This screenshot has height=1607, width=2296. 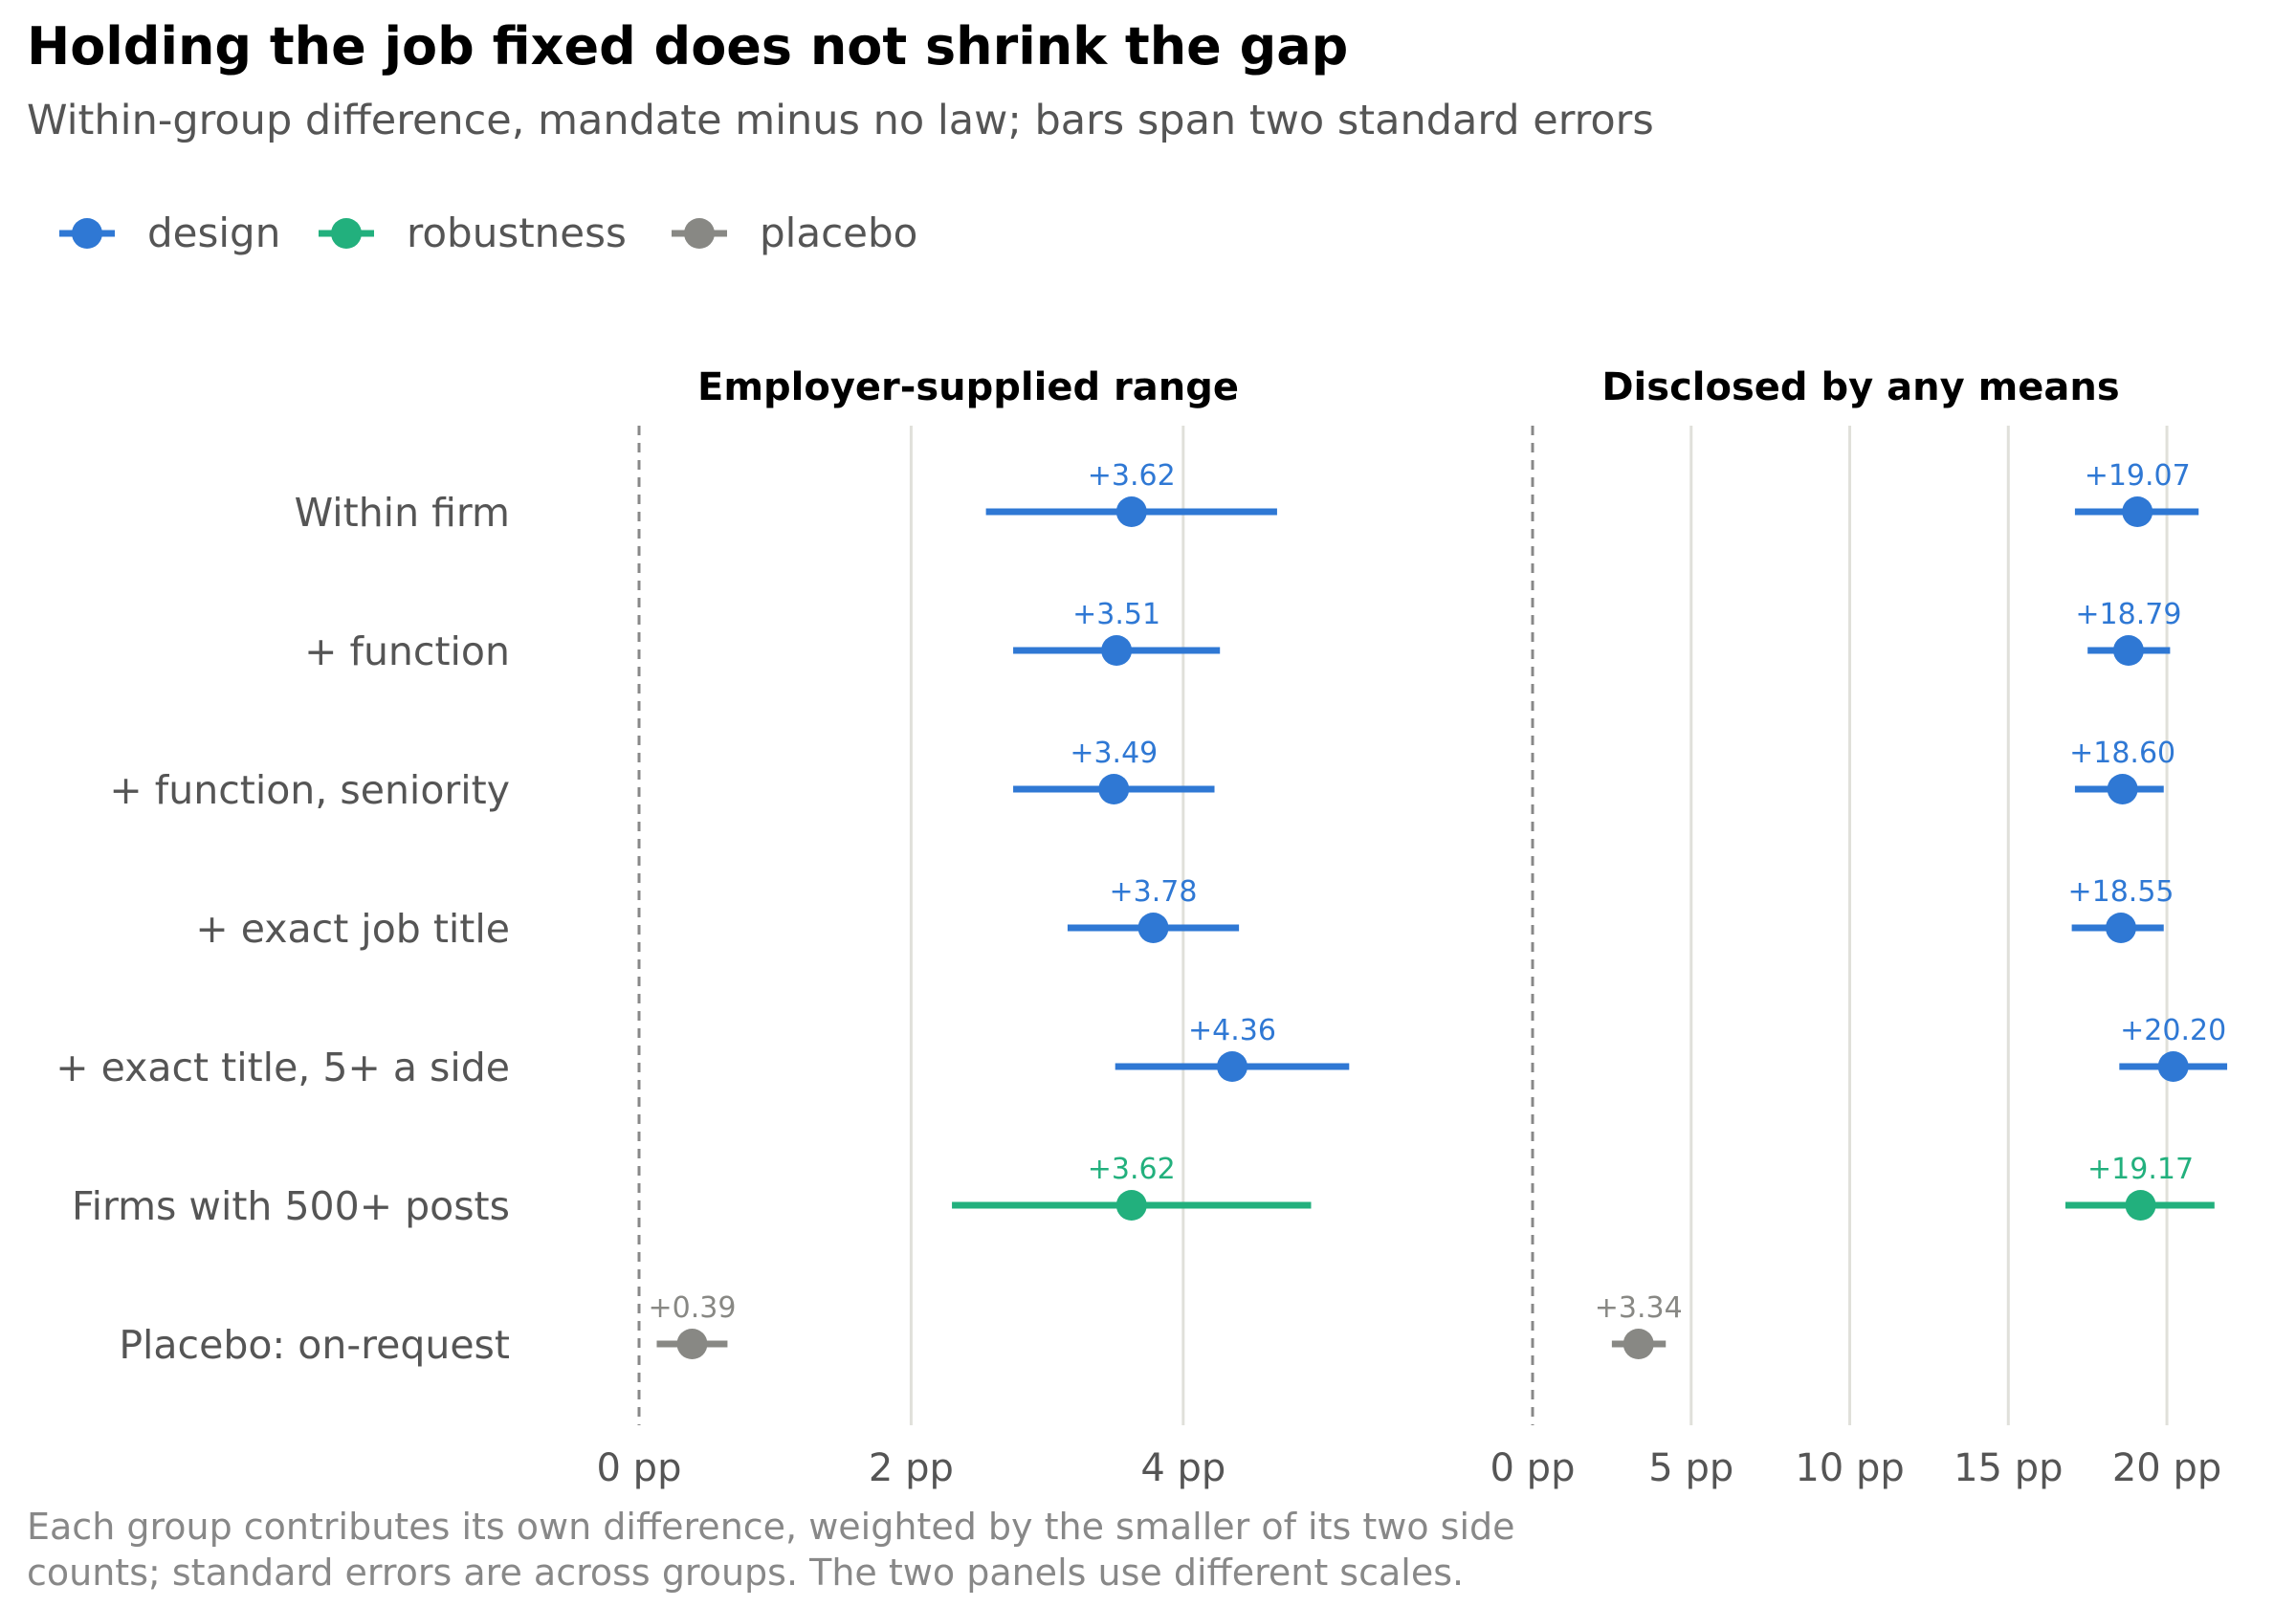 I want to click on data-label: +18.60, so click(x=2122, y=753).